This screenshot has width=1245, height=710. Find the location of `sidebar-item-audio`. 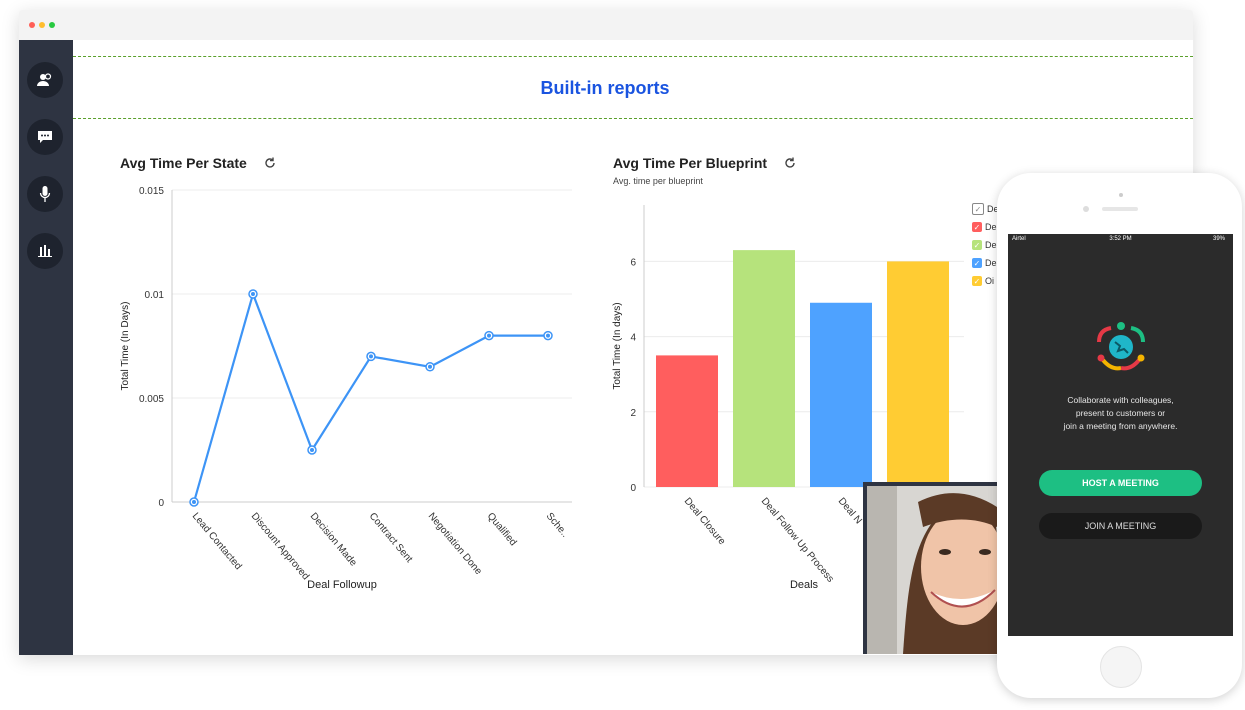

sidebar-item-audio is located at coordinates (45, 194).